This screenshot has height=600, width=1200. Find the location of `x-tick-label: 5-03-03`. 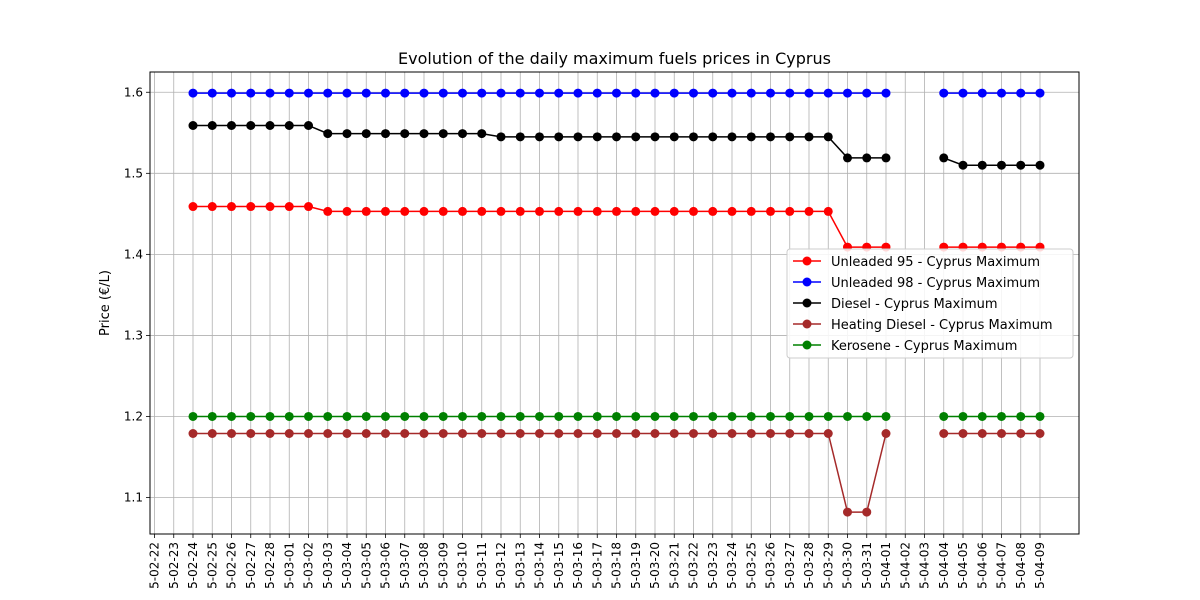

x-tick-label: 5-03-03 is located at coordinates (328, 565).